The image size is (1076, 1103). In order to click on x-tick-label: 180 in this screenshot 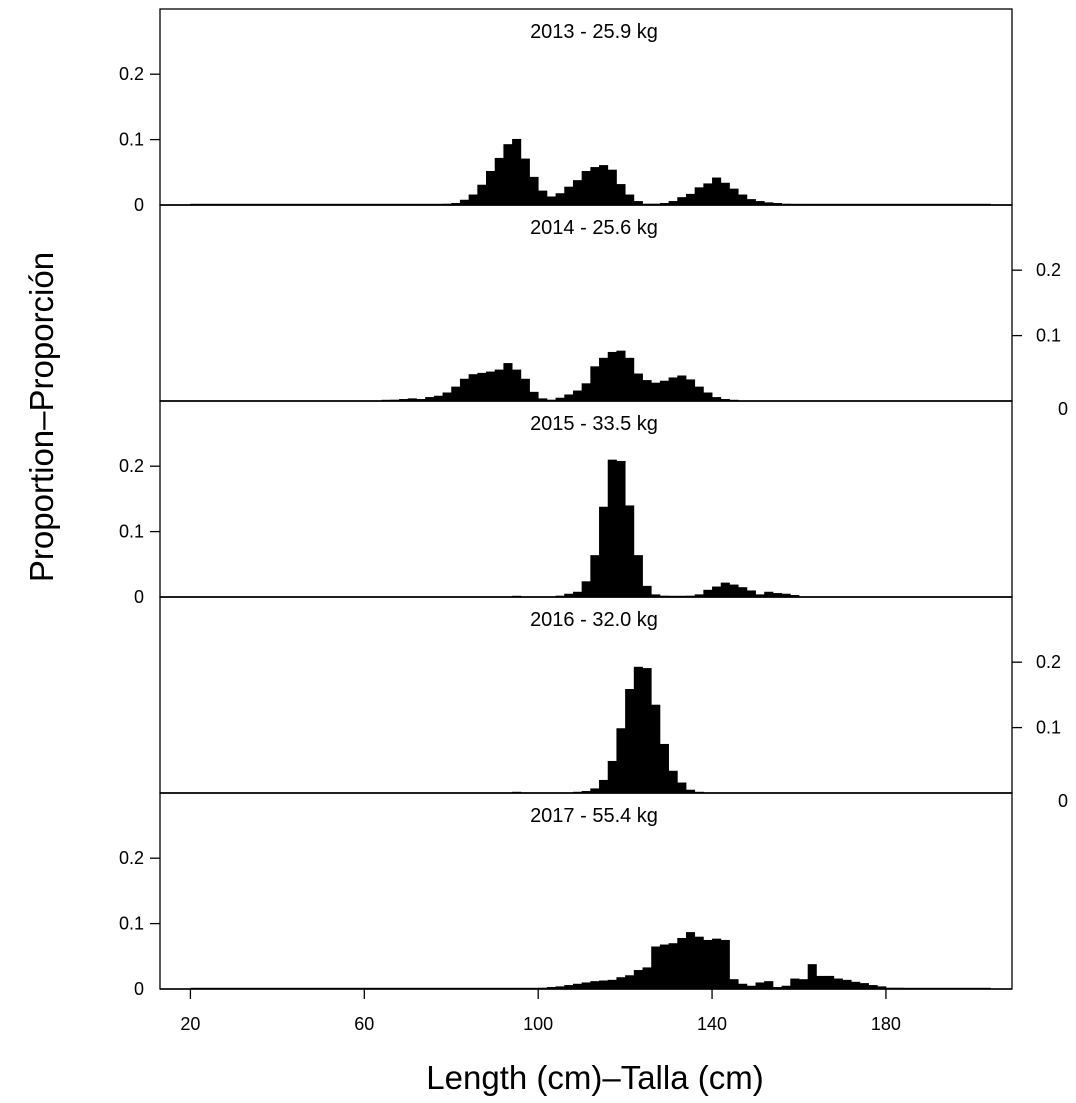, I will do `click(886, 1024)`.